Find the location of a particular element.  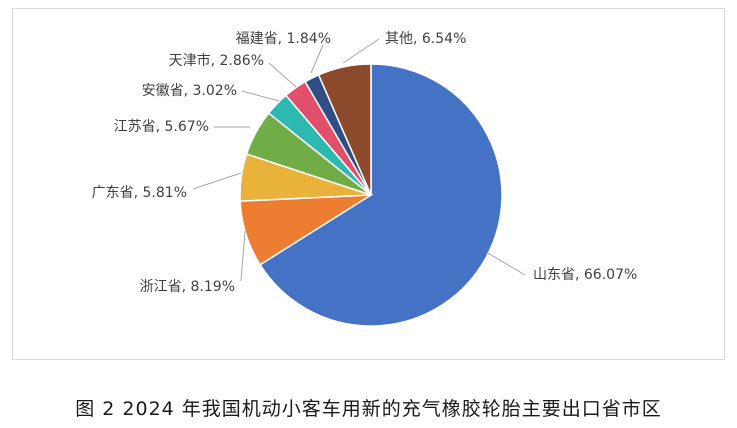

slice-label-8: 其他, 6.54% is located at coordinates (425, 39).